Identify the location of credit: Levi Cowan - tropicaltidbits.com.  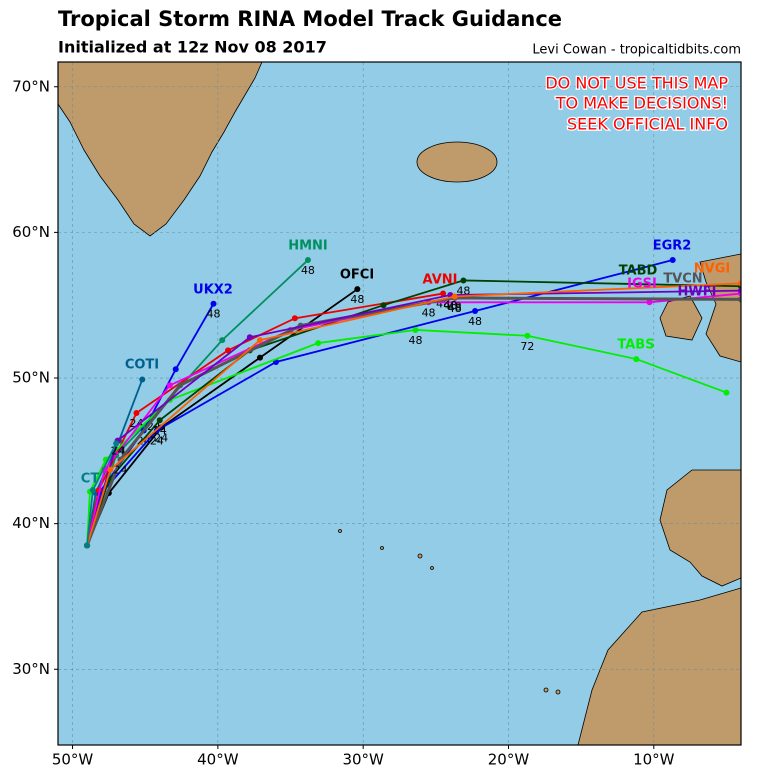
(636, 50).